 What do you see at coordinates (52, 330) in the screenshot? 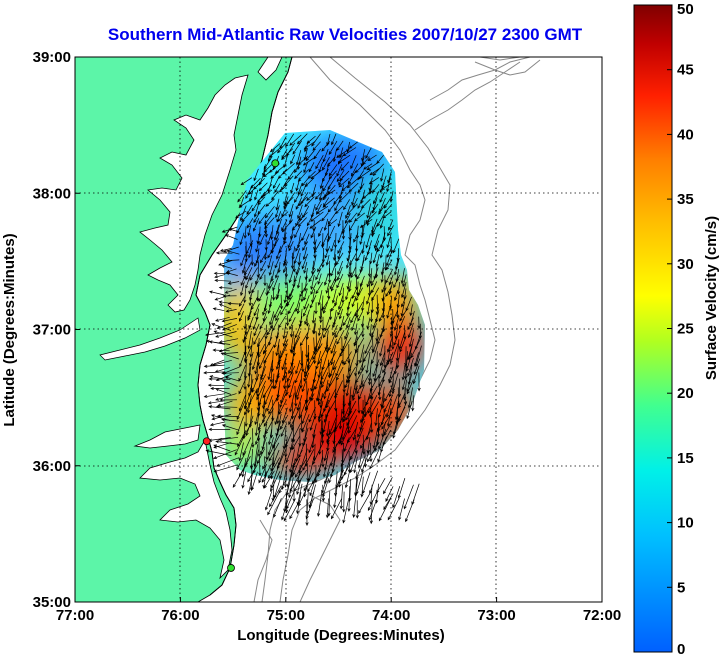
I see `y-tick-label: 37:00` at bounding box center [52, 330].